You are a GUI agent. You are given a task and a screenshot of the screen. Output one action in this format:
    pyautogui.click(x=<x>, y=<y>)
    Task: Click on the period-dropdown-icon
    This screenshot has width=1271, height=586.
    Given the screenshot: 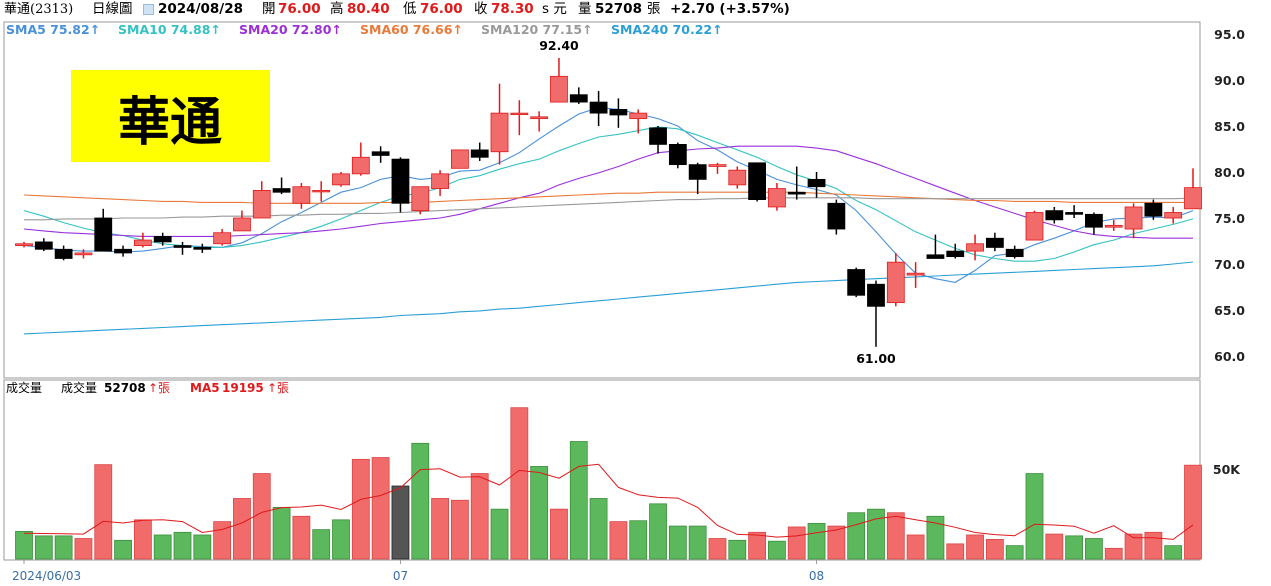 What is the action you would take?
    pyautogui.click(x=148, y=9)
    